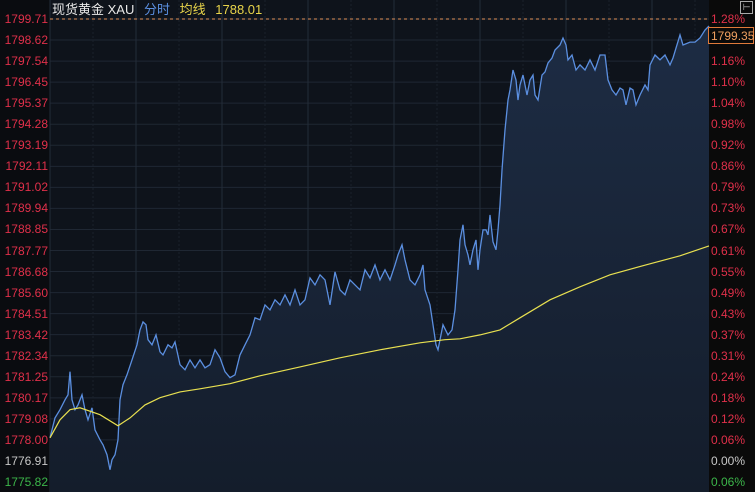 Image resolution: width=755 pixels, height=492 pixels. What do you see at coordinates (728, 271) in the screenshot?
I see `percent-tick-label: 0.55%` at bounding box center [728, 271].